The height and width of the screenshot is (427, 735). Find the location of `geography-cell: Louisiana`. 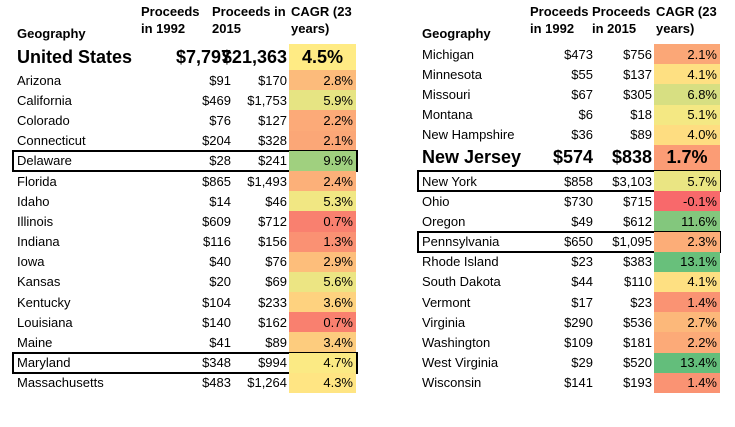

geography-cell: Louisiana is located at coordinates (45, 322).